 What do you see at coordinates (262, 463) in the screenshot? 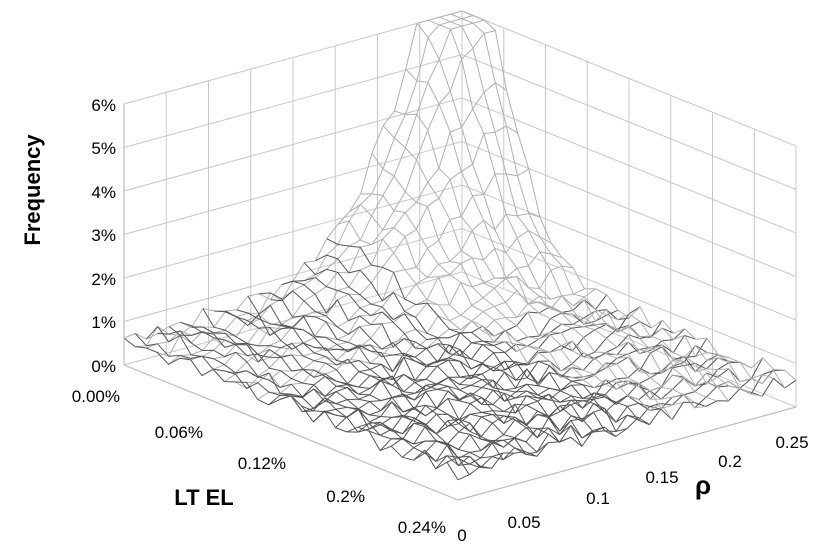
I see `x-tick-label: 0.12%` at bounding box center [262, 463].